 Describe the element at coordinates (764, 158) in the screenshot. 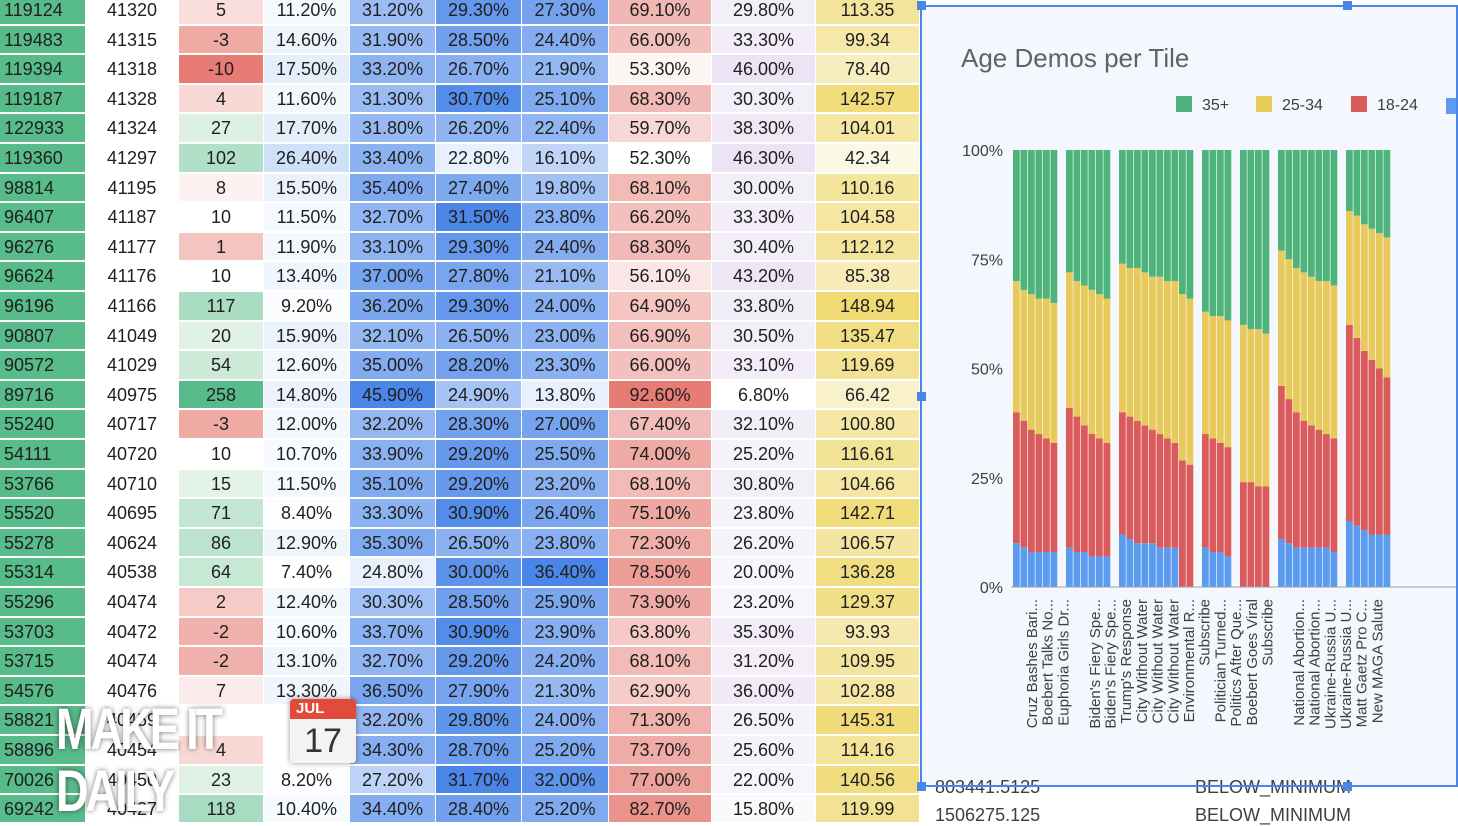

I see `table-cell: 46.30%` at that location.